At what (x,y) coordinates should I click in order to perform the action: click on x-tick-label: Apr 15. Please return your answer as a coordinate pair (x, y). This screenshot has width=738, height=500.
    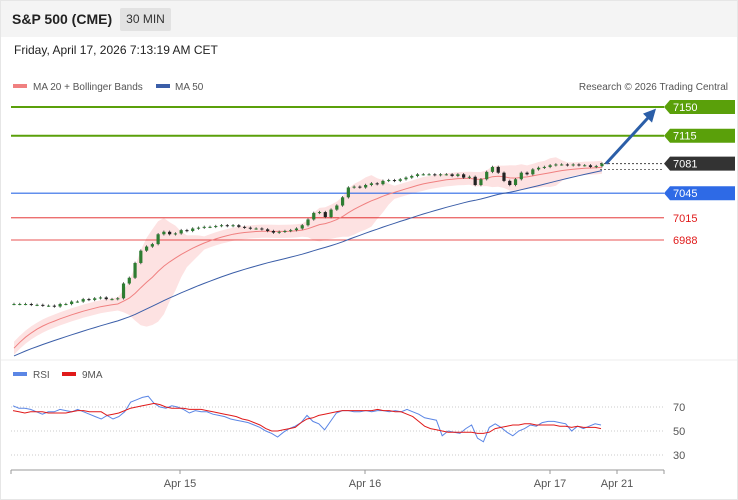
    Looking at the image, I should click on (180, 484).